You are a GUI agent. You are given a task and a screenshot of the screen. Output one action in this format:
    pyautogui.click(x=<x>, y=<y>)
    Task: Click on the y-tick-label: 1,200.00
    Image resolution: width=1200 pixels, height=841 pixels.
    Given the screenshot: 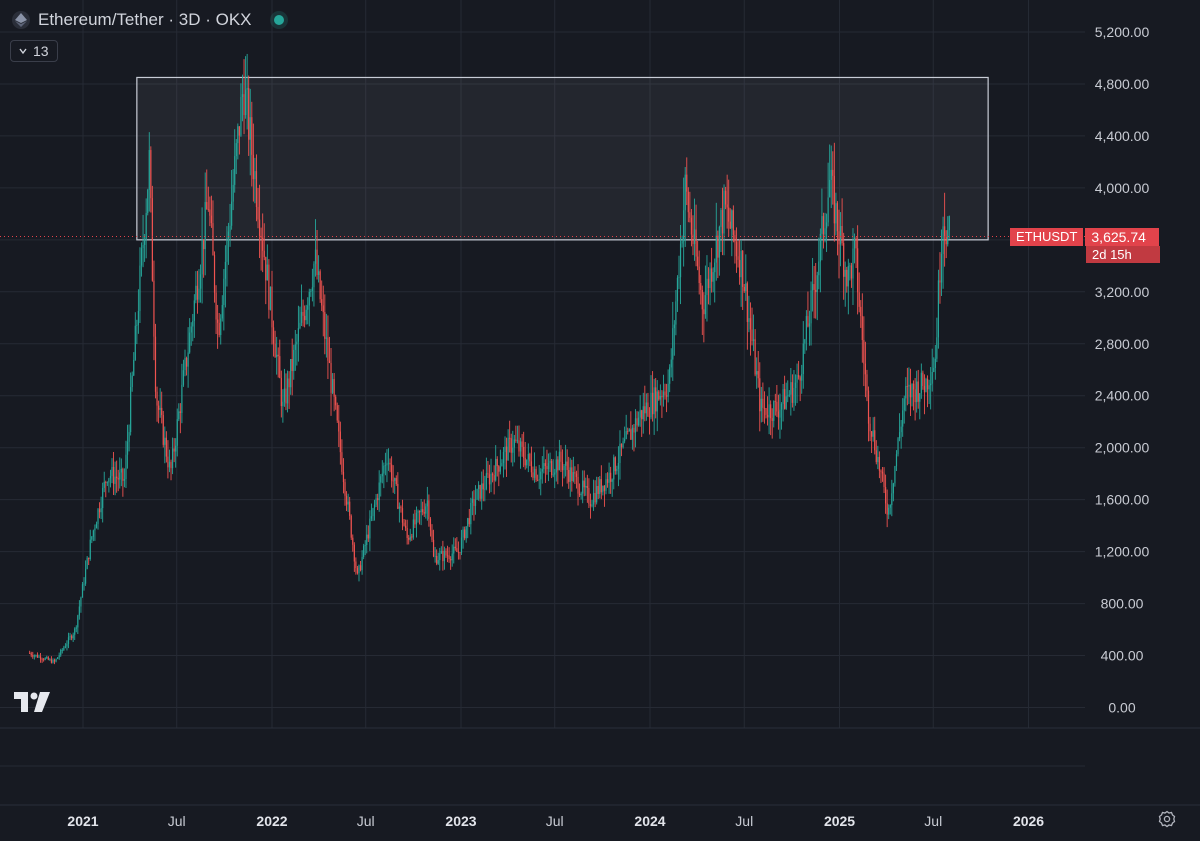 What is the action you would take?
    pyautogui.click(x=1122, y=552)
    